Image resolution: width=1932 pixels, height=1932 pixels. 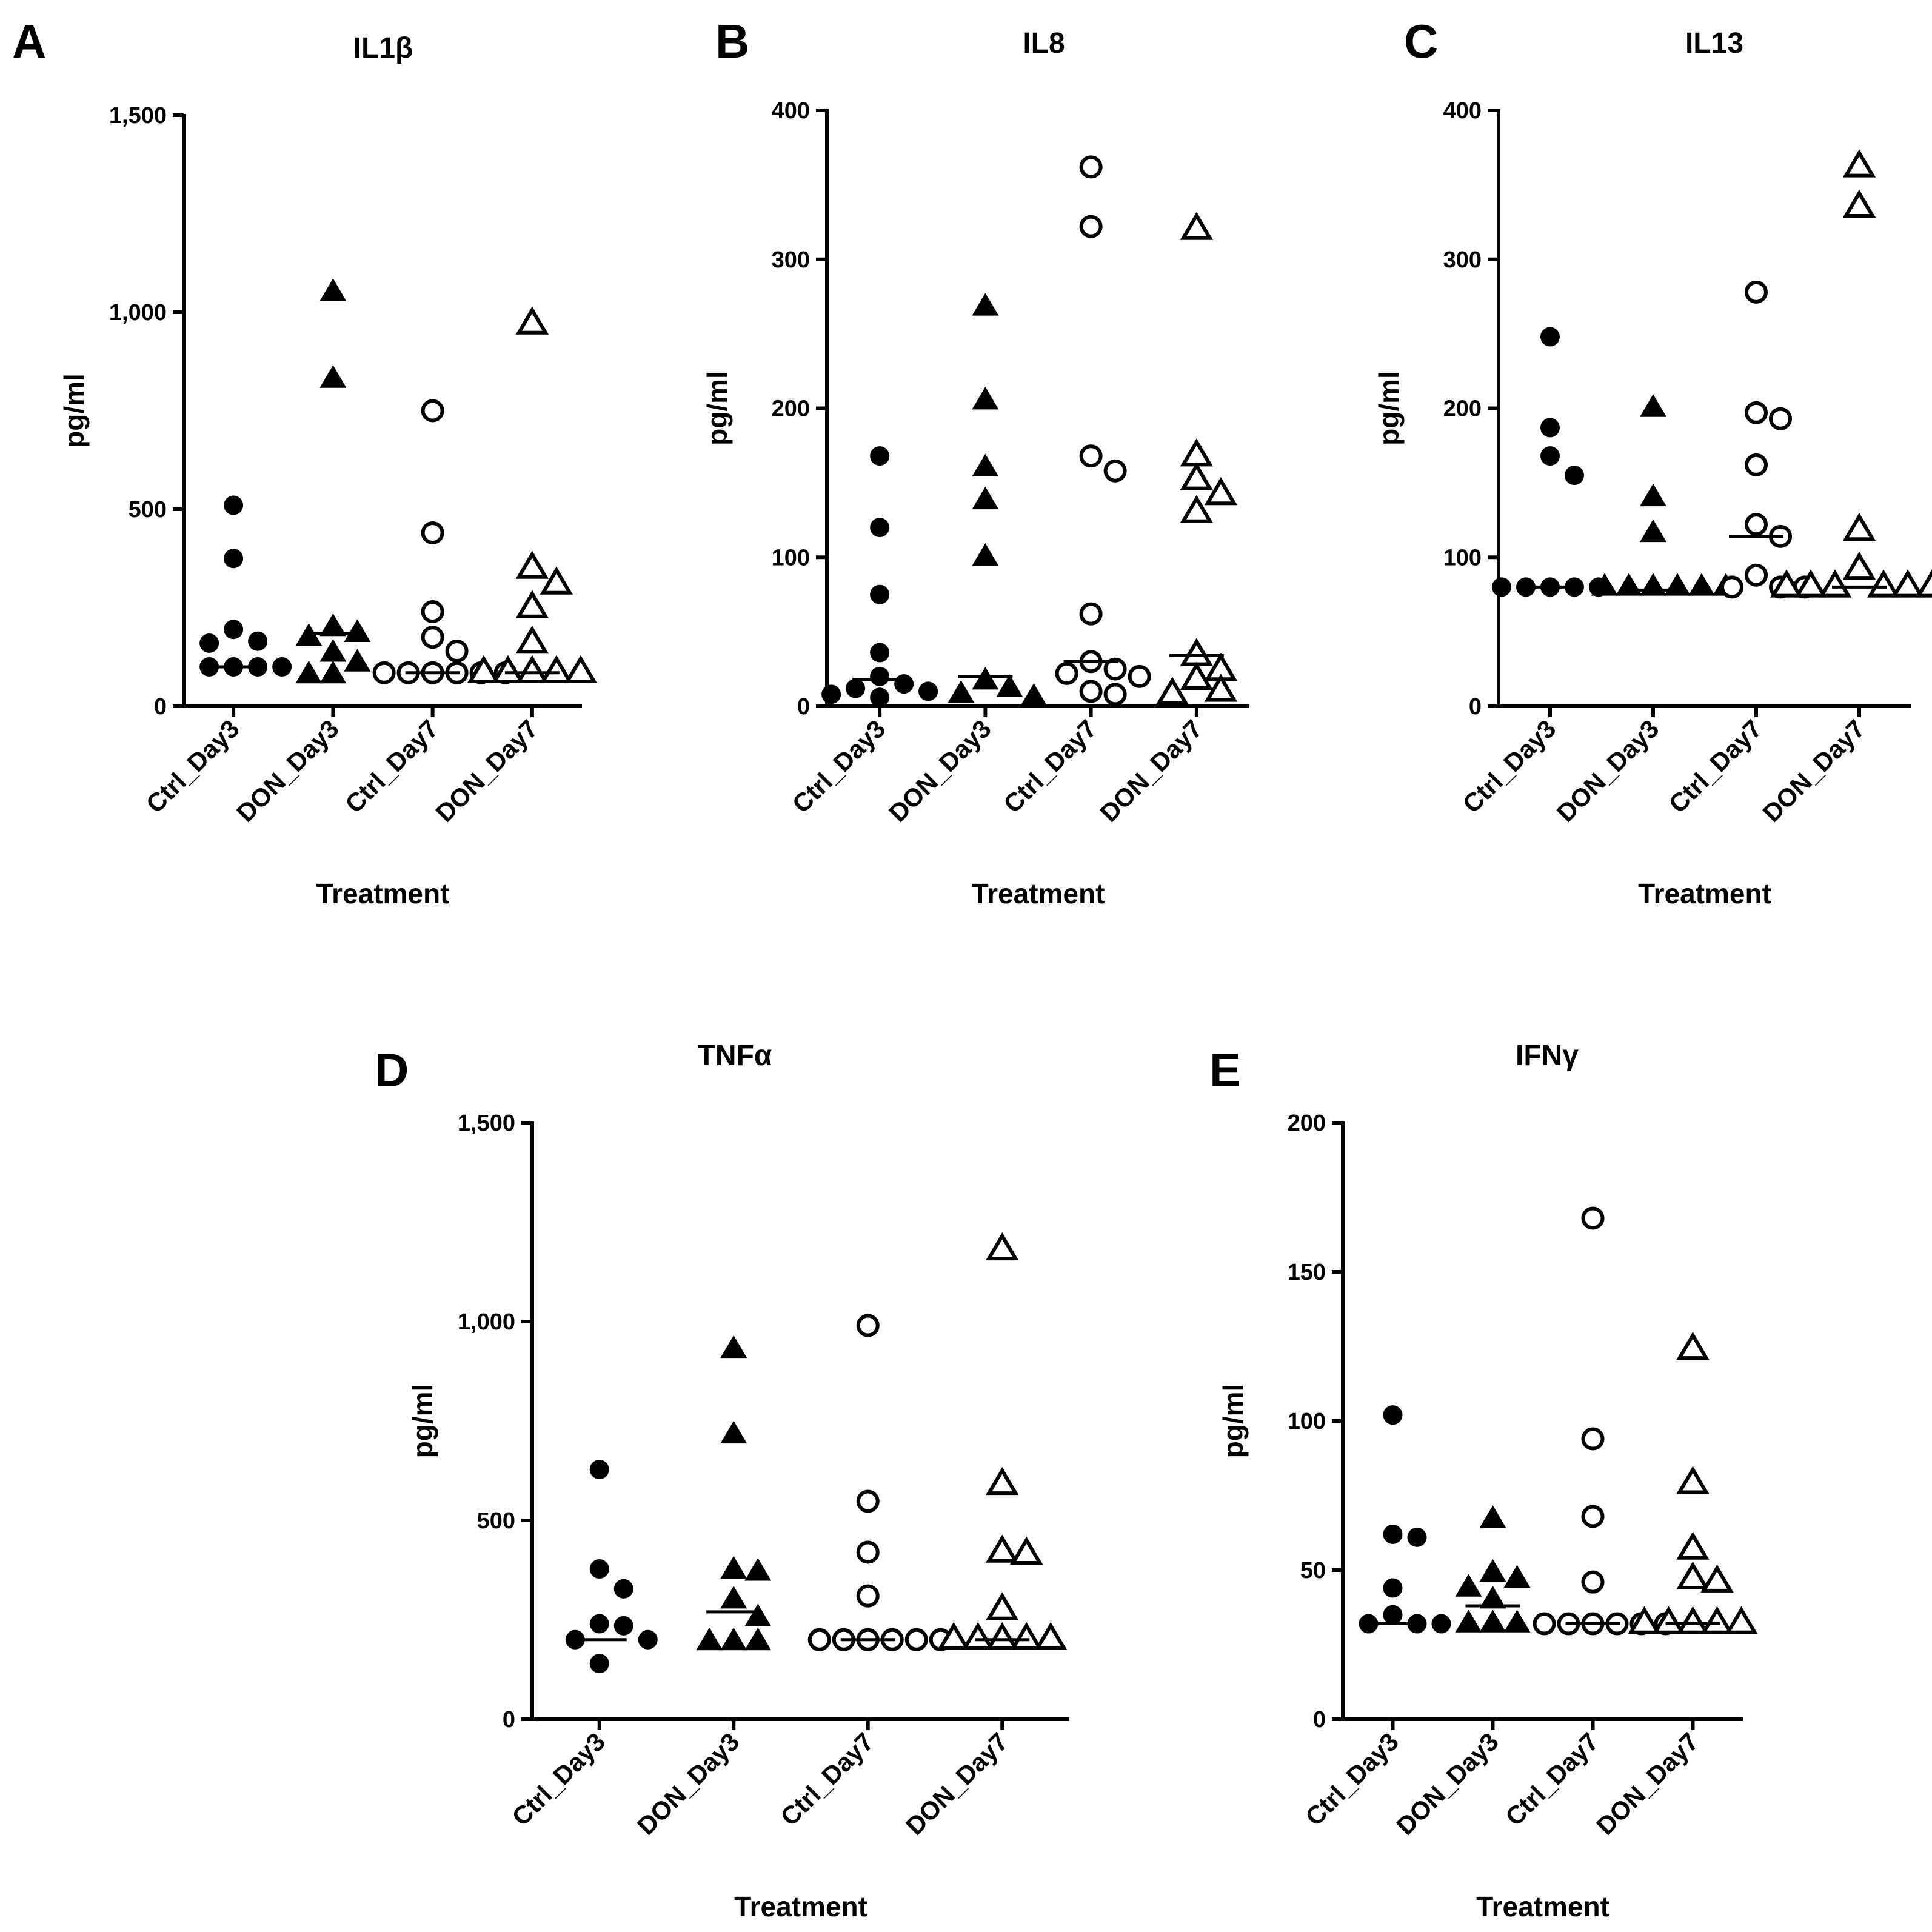 I want to click on category-label-e: Ctrl_Day3, so click(x=1352, y=1779).